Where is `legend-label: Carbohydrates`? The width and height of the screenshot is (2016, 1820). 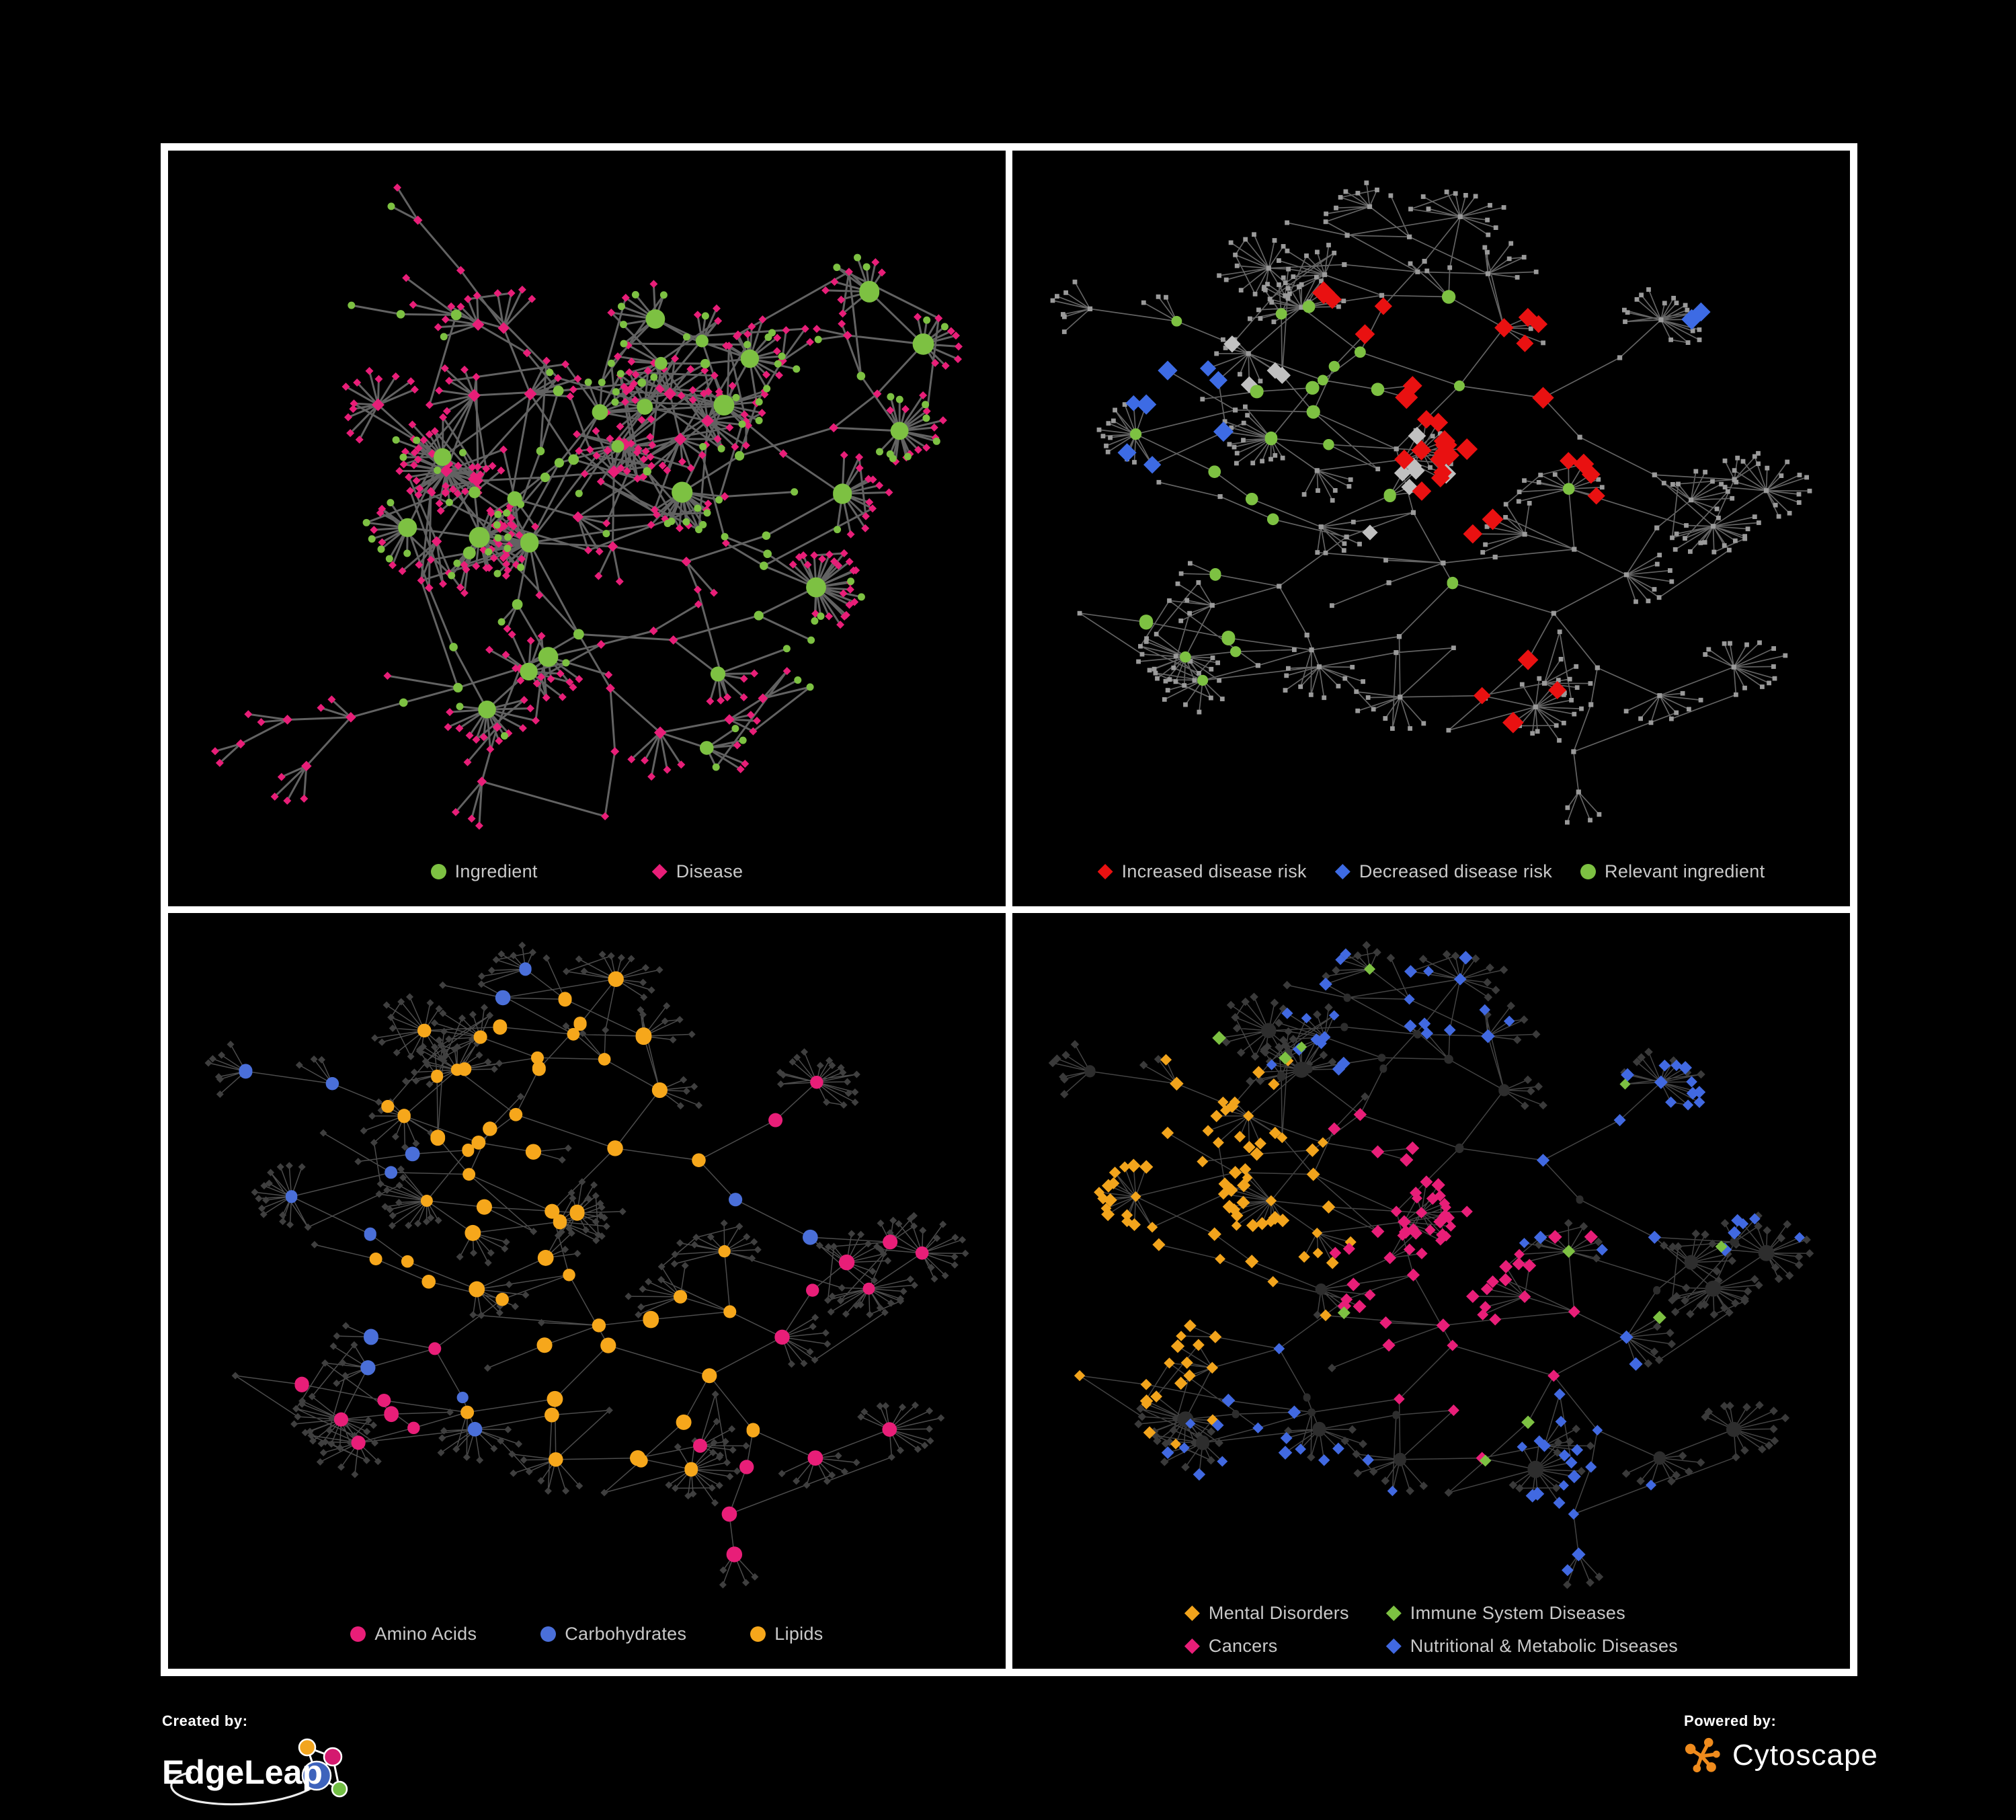 legend-label: Carbohydrates is located at coordinates (626, 1634).